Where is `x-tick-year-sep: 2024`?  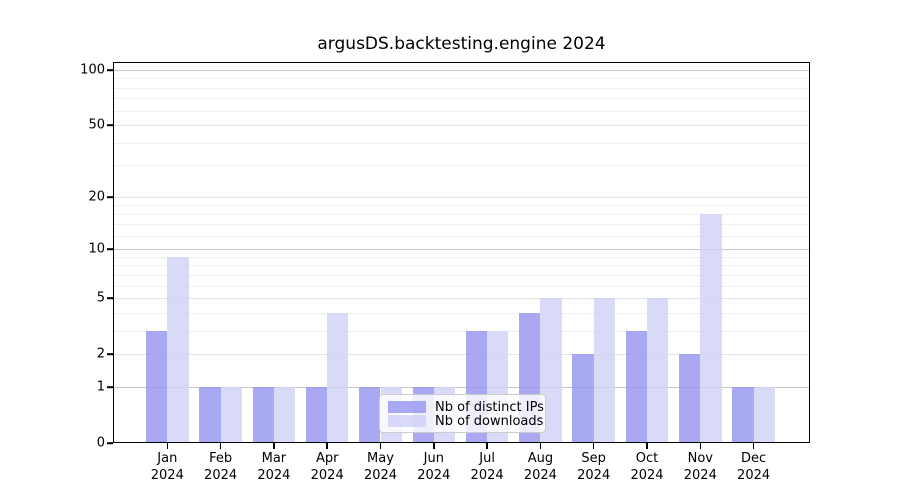 x-tick-year-sep: 2024 is located at coordinates (594, 475).